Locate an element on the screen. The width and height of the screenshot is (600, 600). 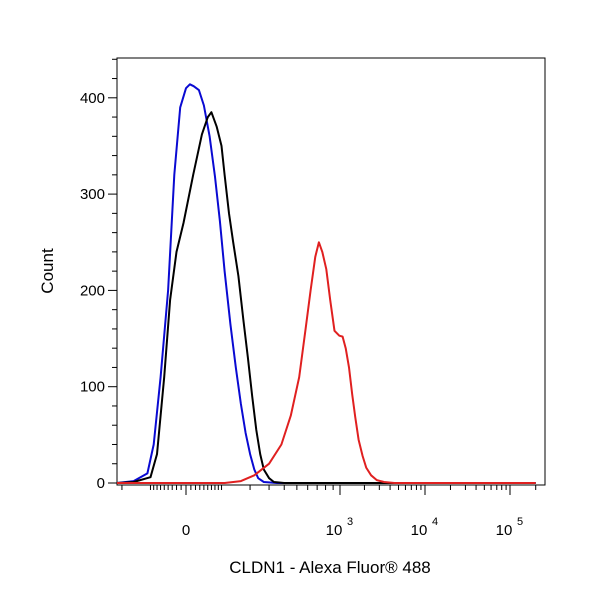
x-tick-exponent: 5 is located at coordinates (520, 522).